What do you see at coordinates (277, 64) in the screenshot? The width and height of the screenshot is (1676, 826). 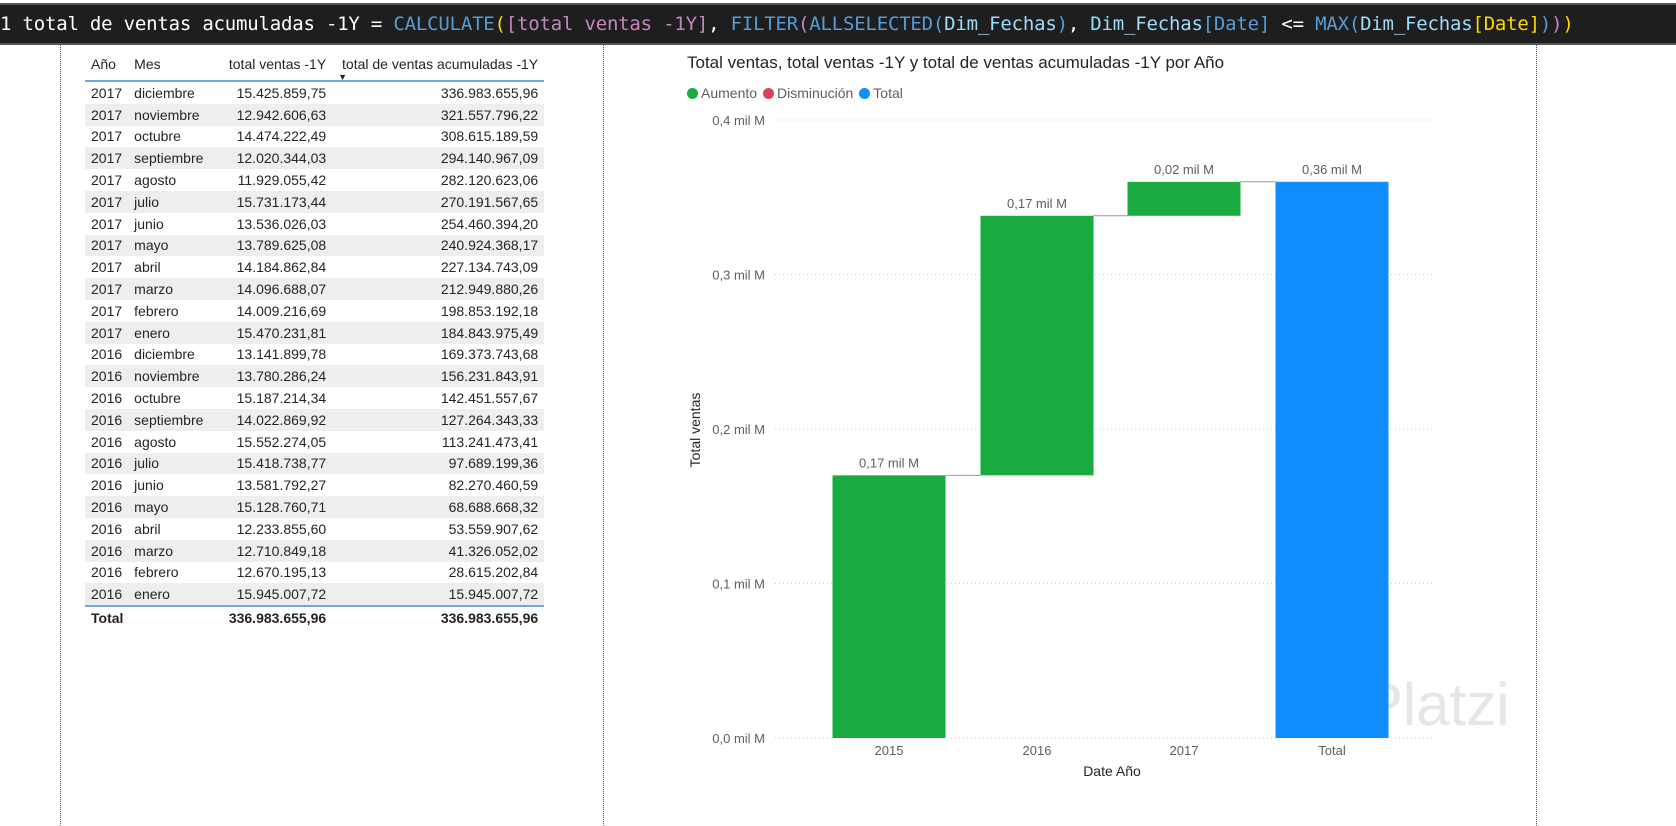 I see `header-sales: total ventas -1Y` at bounding box center [277, 64].